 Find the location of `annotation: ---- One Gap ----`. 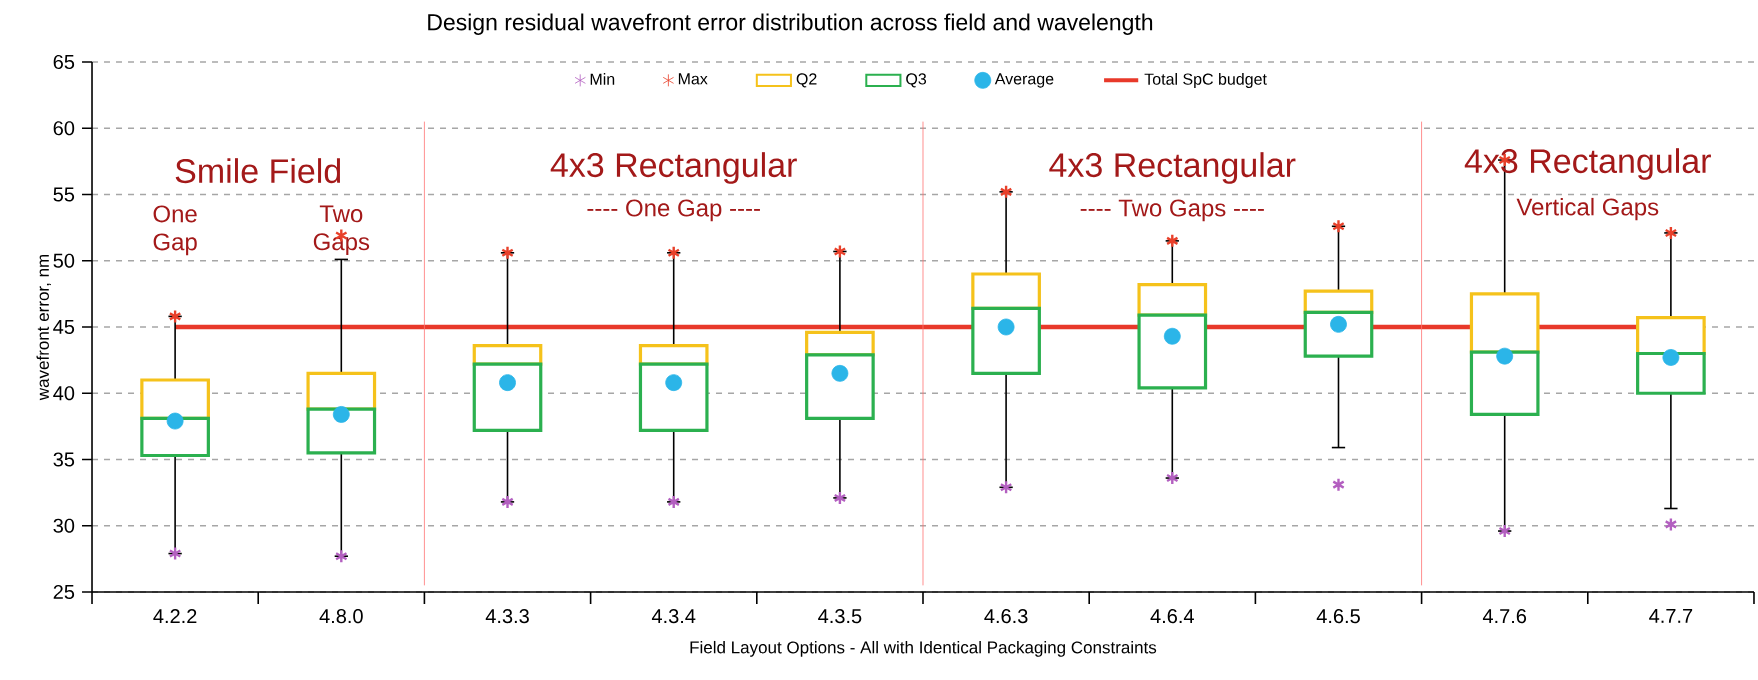

annotation: ---- One Gap ---- is located at coordinates (673, 210).